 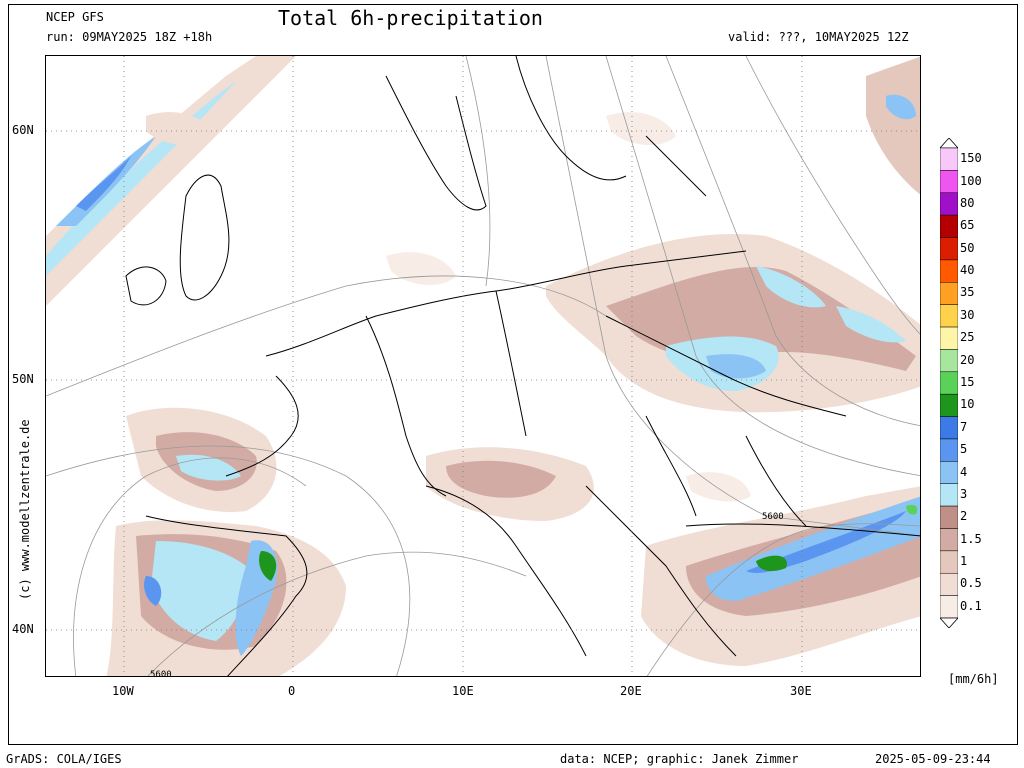 I want to click on colorbar-level-label: 5, so click(x=964, y=449).